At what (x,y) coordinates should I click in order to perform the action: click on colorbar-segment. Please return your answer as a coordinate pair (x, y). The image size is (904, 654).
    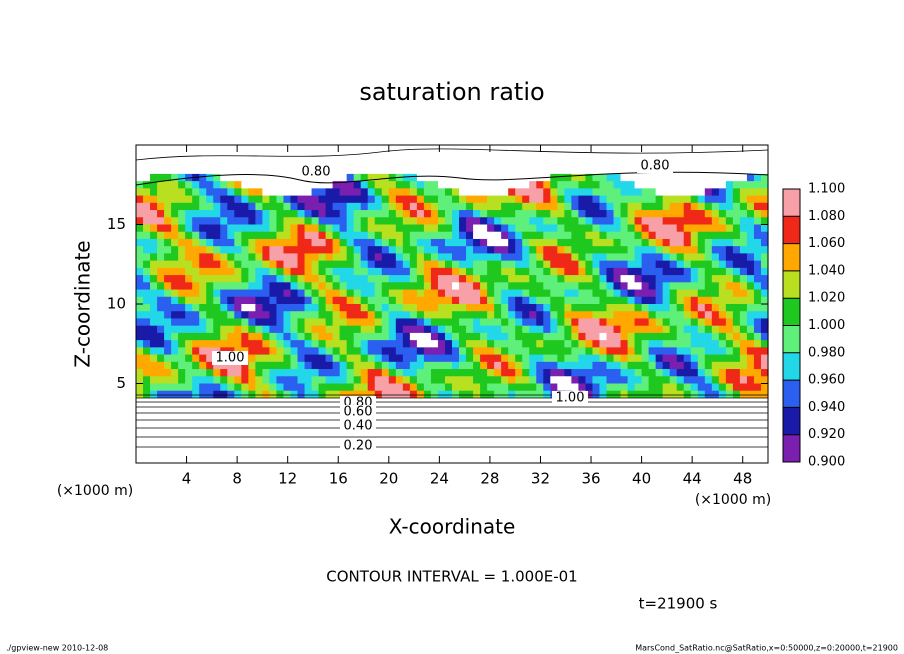
    Looking at the image, I should click on (791, 257).